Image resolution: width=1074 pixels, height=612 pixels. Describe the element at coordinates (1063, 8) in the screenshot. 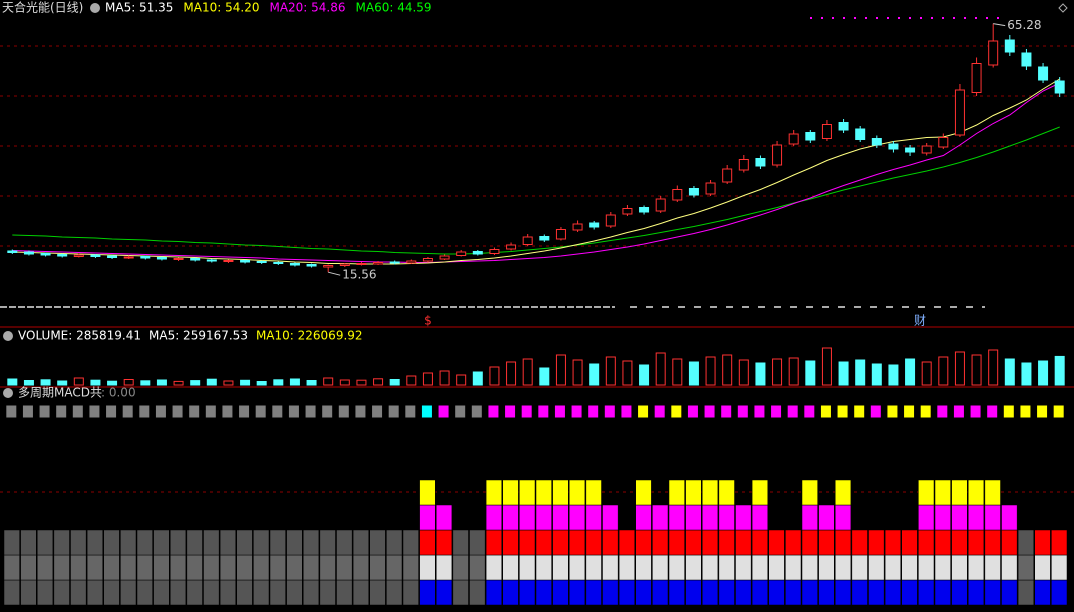

I see `menu-icon` at that location.